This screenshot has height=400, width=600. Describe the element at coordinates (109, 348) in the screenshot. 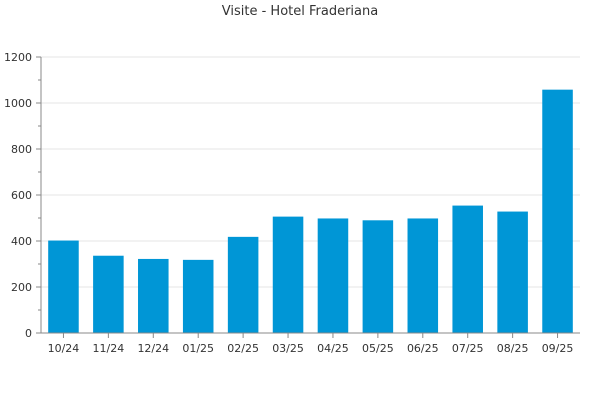

I see `x-tick-label: 11/24` at that location.